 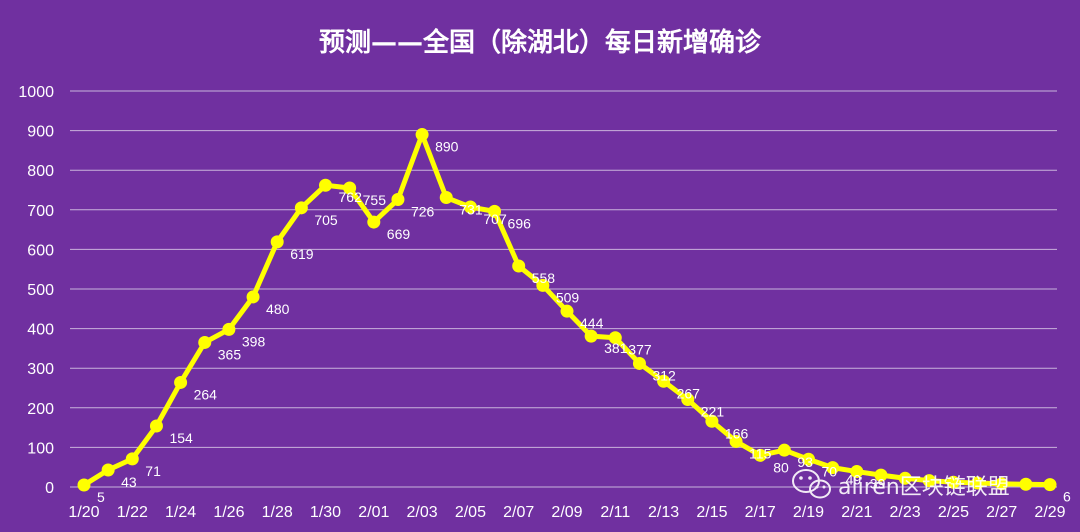 I want to click on chart-title: 预测——全国（除湖北）每日新增确诊, so click(x=540, y=42).